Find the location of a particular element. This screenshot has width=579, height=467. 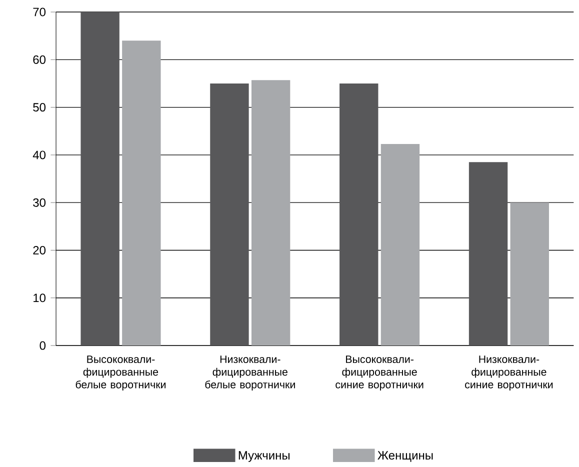

y-tick-label: 70 is located at coordinates (39, 12).